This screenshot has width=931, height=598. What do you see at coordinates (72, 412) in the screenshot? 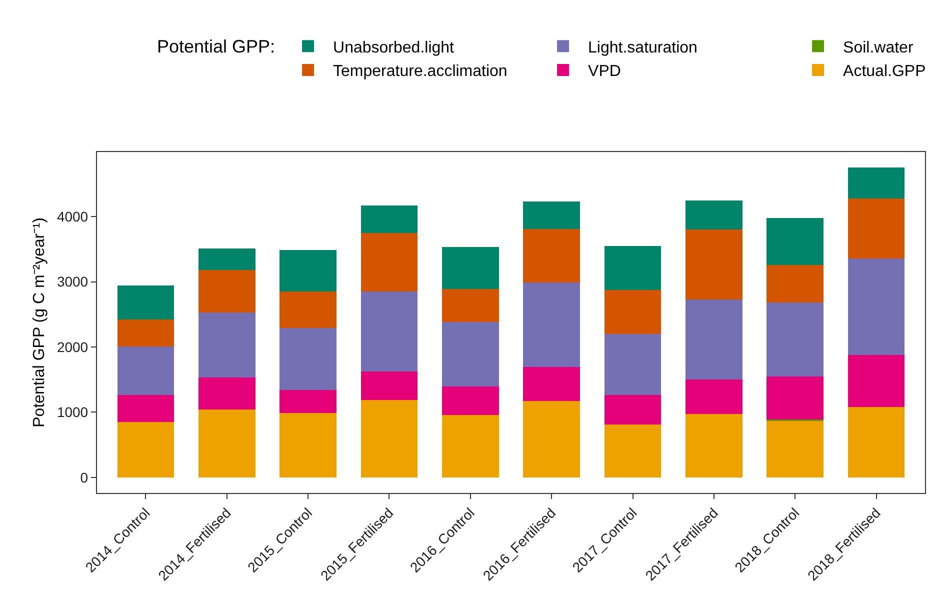
I see `y-tick-label: 1000` at bounding box center [72, 412].